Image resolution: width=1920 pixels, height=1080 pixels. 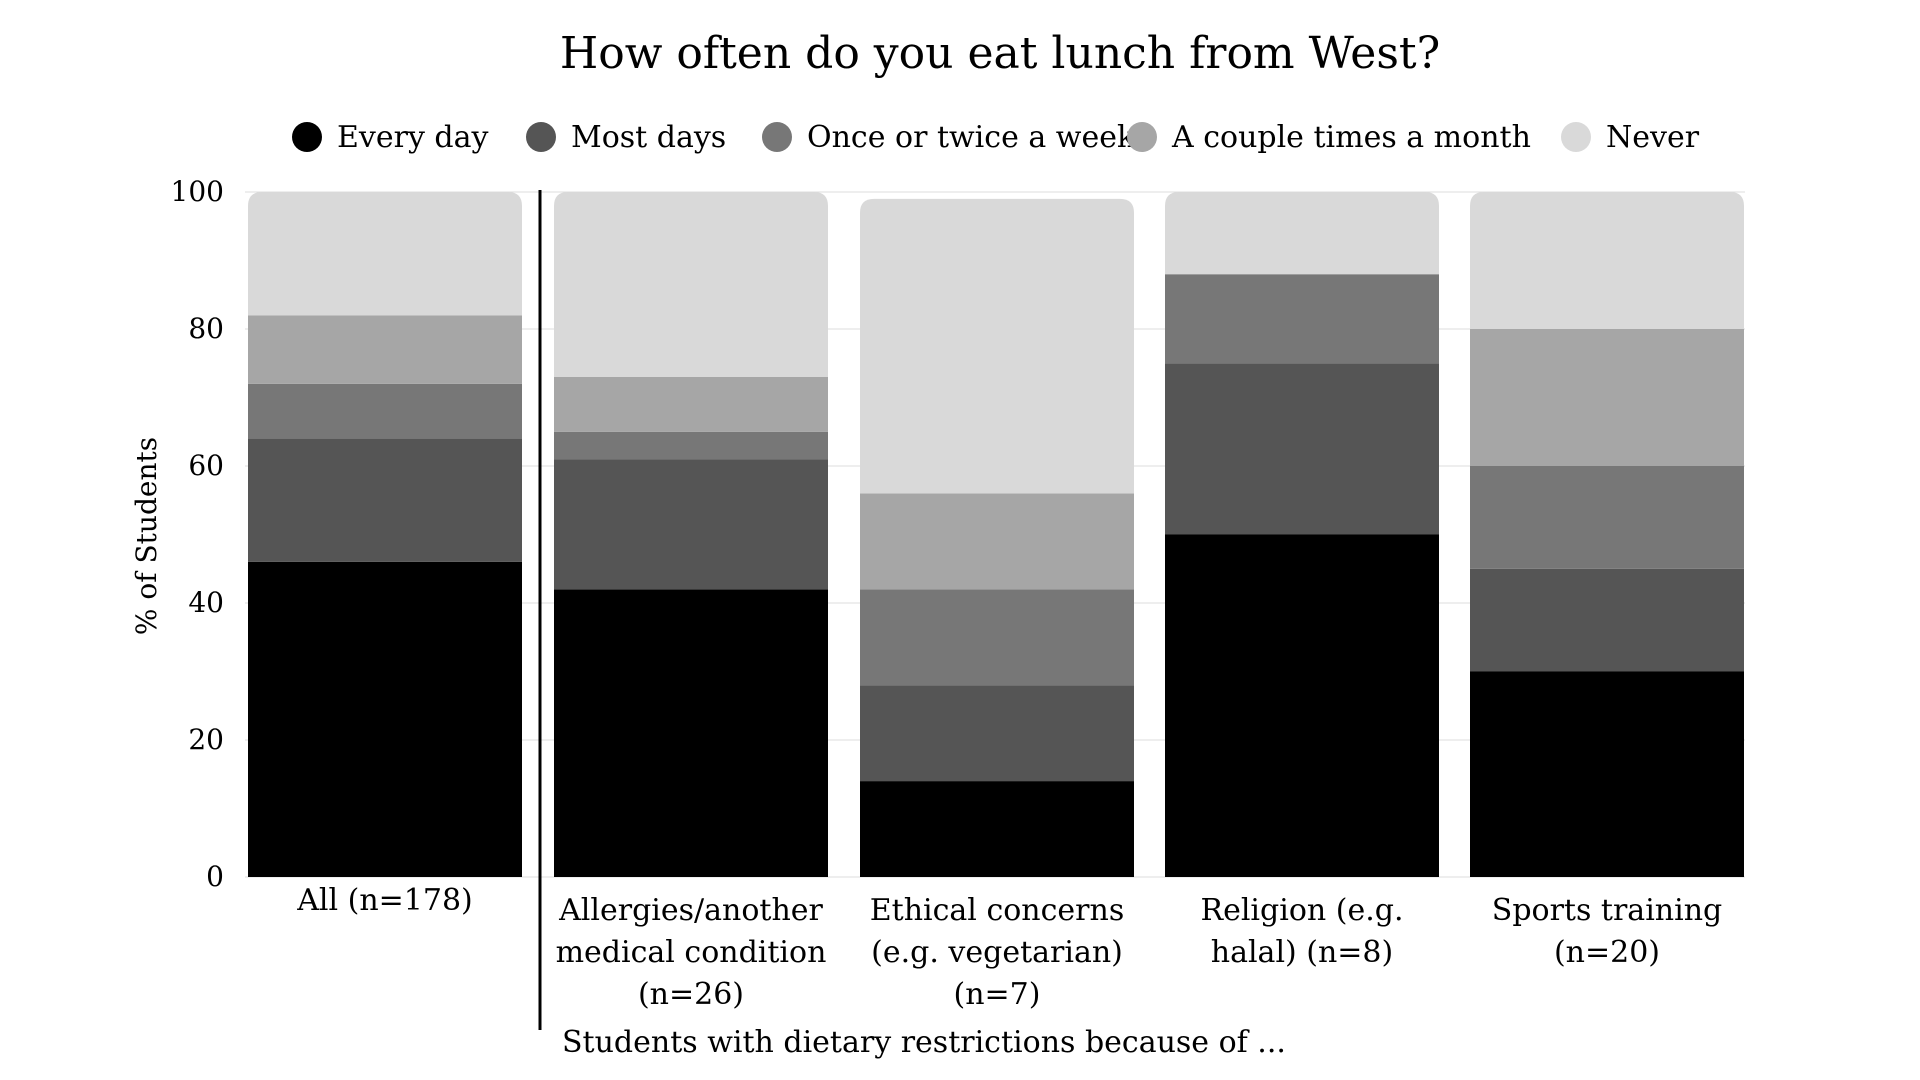 I want to click on x-category-label: Ethical concerns, so click(x=997, y=910).